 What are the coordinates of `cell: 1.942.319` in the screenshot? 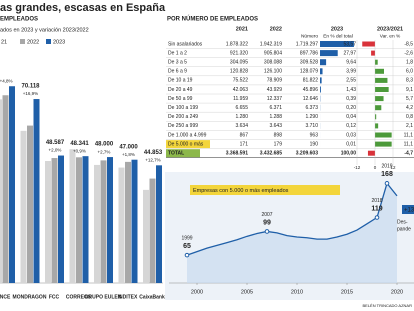 It's located at (271, 44).